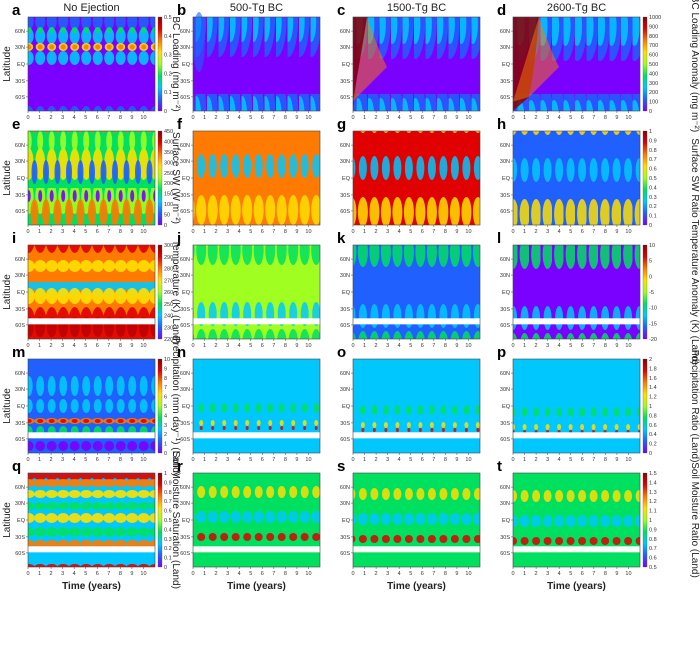 The height and width of the screenshot is (657, 700). Describe the element at coordinates (653, 65) in the screenshot. I see `colorbar-tick-label: 500` at that location.